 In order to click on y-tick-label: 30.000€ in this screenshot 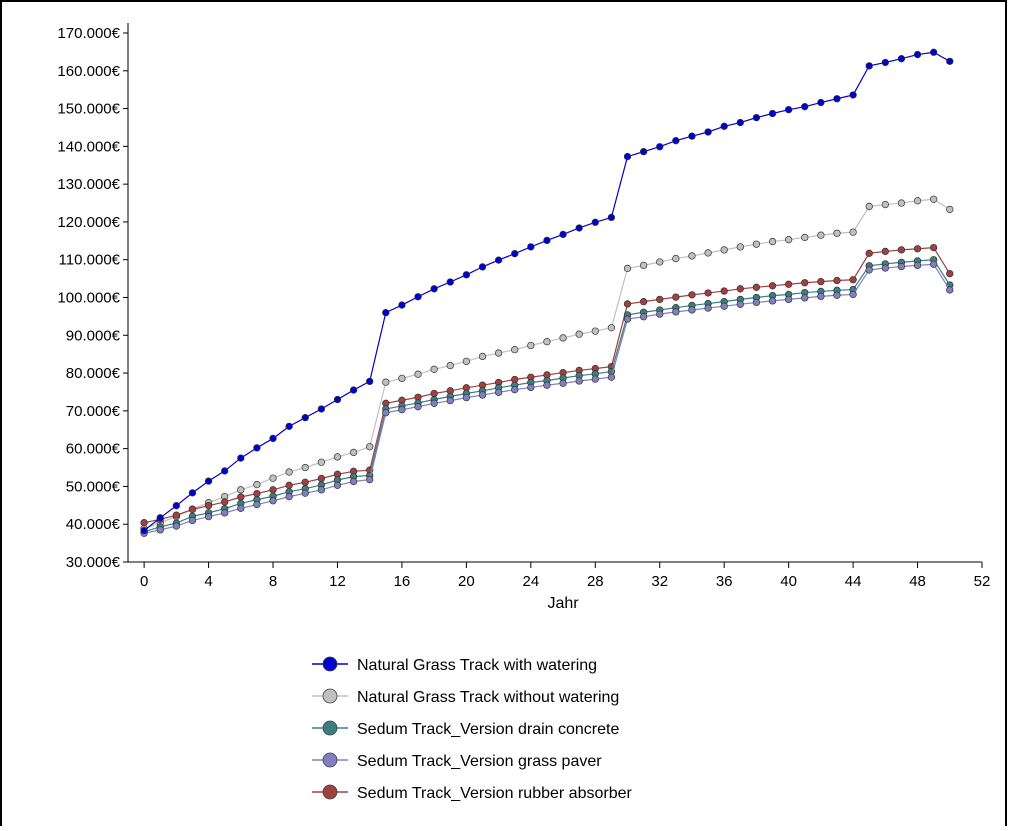, I will do `click(93, 562)`.